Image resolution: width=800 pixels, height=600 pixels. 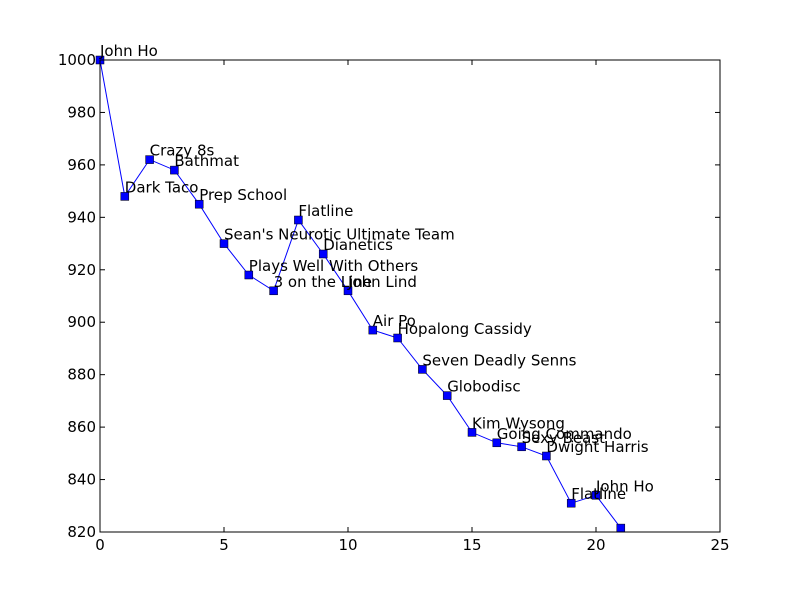 I want to click on y-tick-label: 1000, so click(x=77, y=60).